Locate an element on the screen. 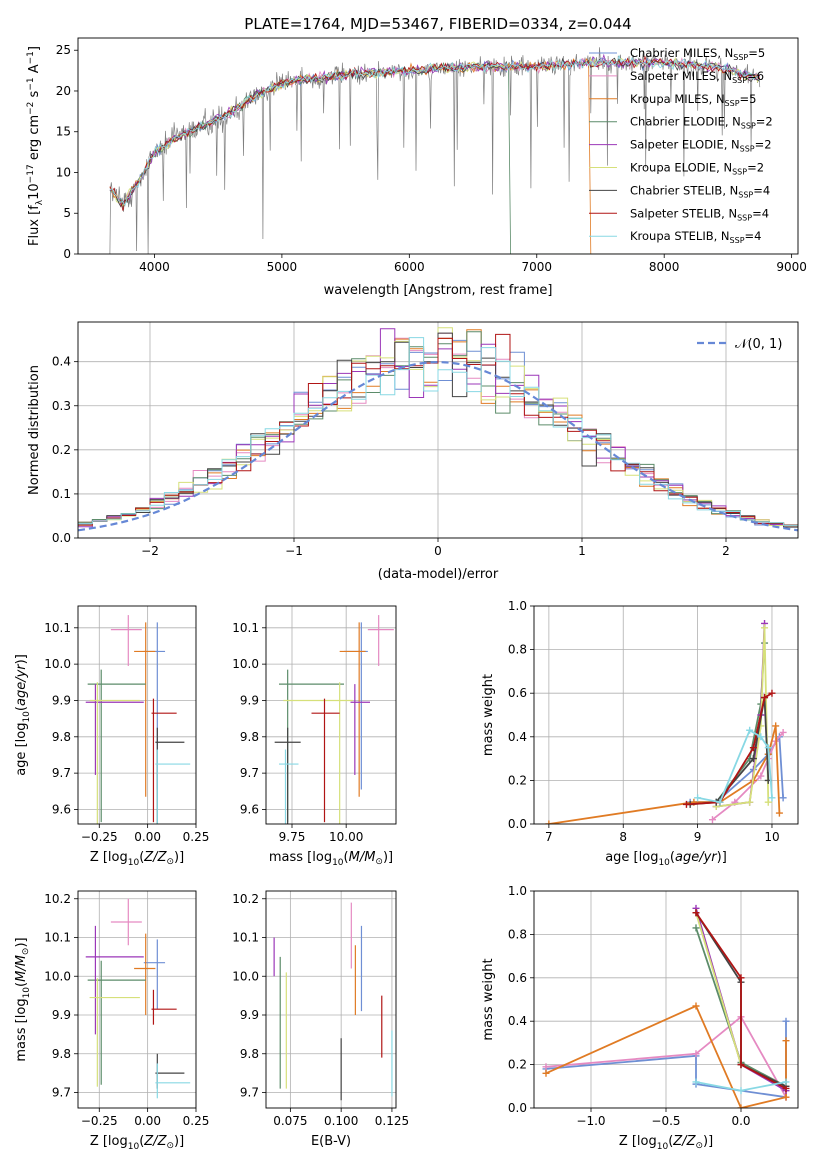  y-tick-label: 9.9 is located at coordinates (61, 1015).